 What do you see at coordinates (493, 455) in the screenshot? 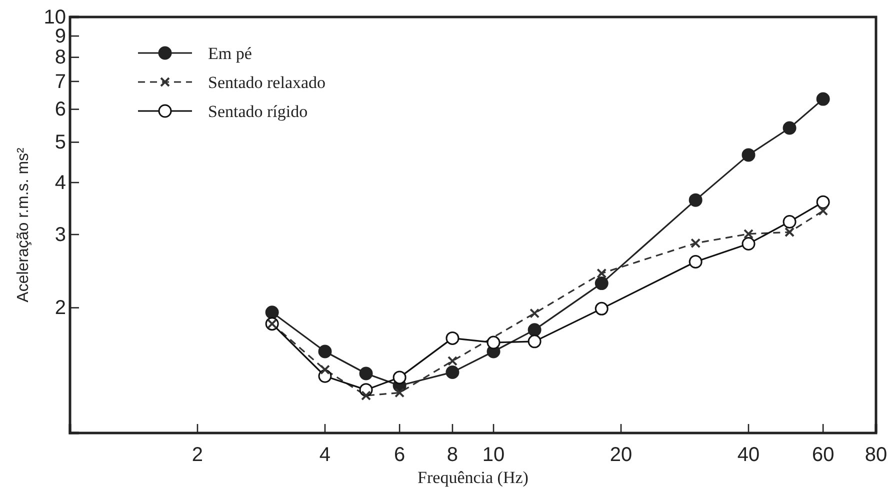
I see `x-tick-label: 10` at bounding box center [493, 455].